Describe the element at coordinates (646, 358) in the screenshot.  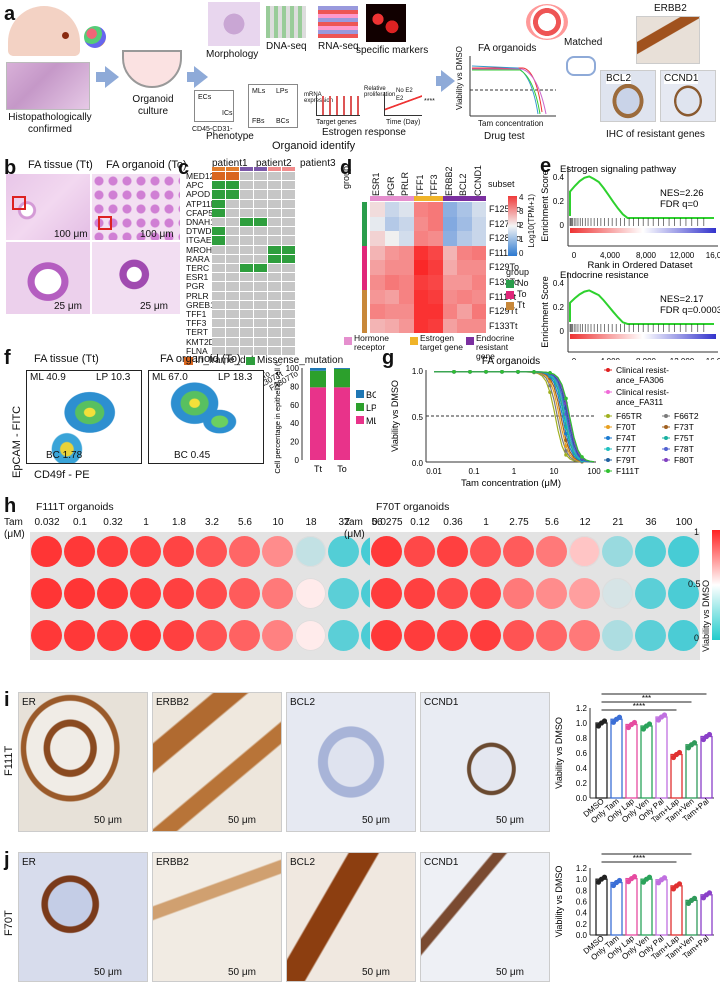
I see `gsea-xtick: 8,000` at that location.